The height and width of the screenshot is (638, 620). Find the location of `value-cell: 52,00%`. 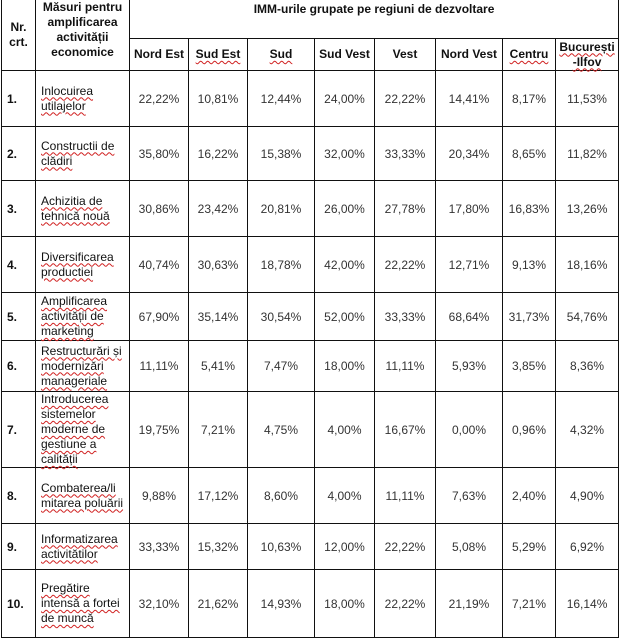

value-cell: 52,00% is located at coordinates (344, 316).